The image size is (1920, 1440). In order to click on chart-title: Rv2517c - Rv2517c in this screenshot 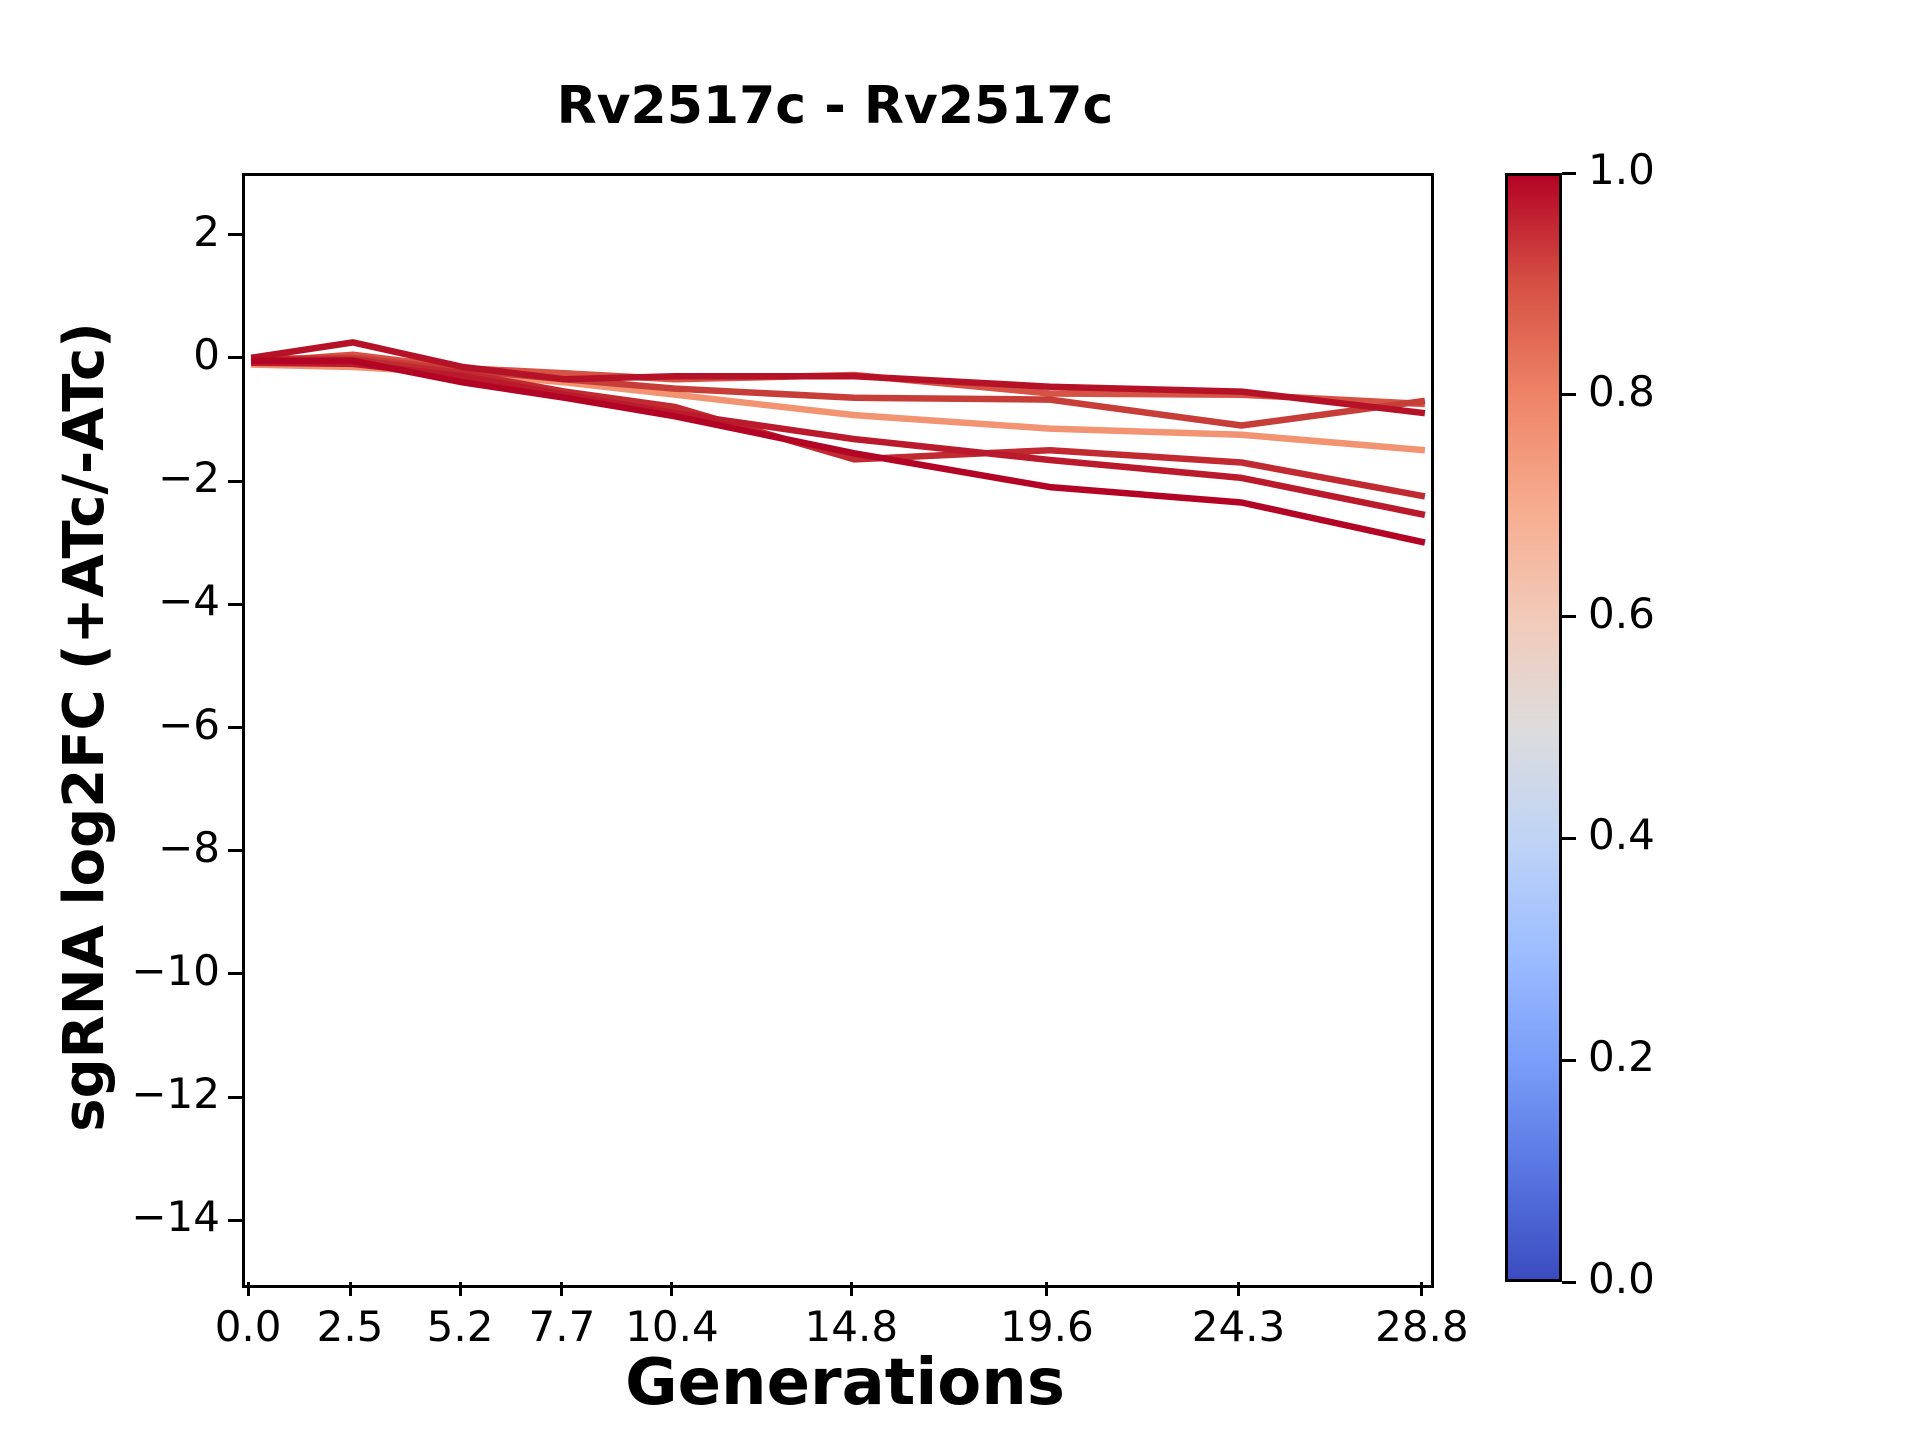, I will do `click(835, 106)`.